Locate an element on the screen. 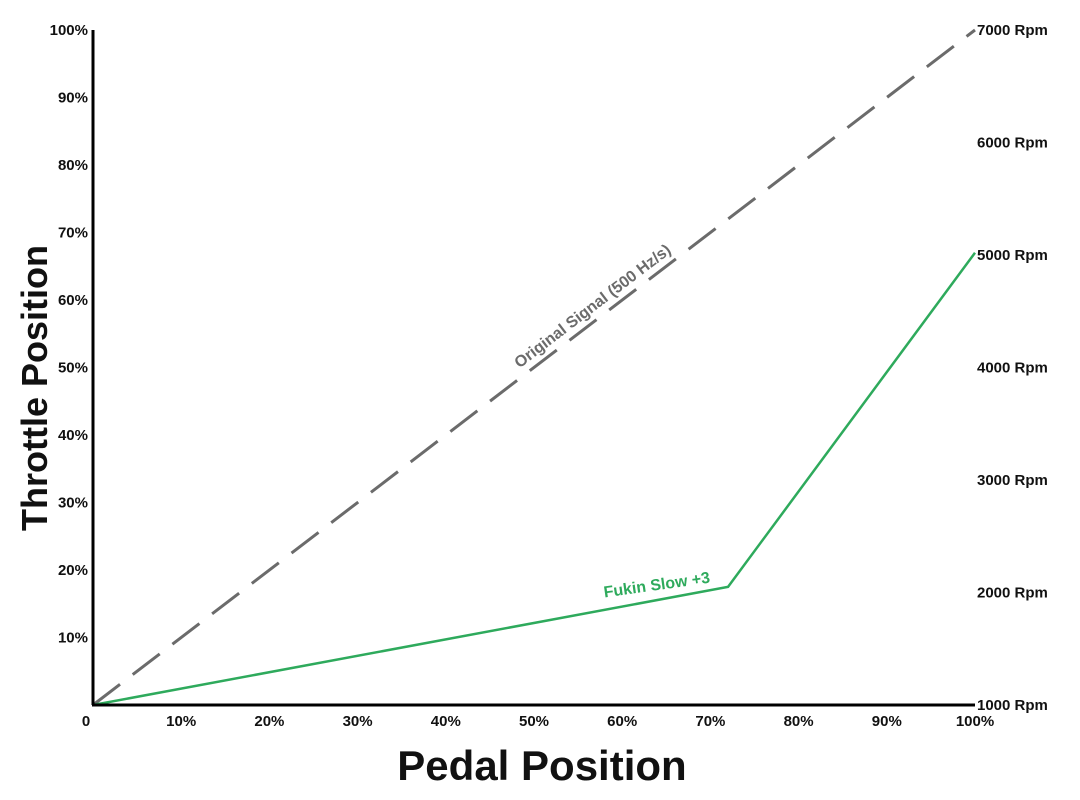 The image size is (1080, 800). rpm-tick-2000-rpm: 2000 Rpm is located at coordinates (1012, 593).